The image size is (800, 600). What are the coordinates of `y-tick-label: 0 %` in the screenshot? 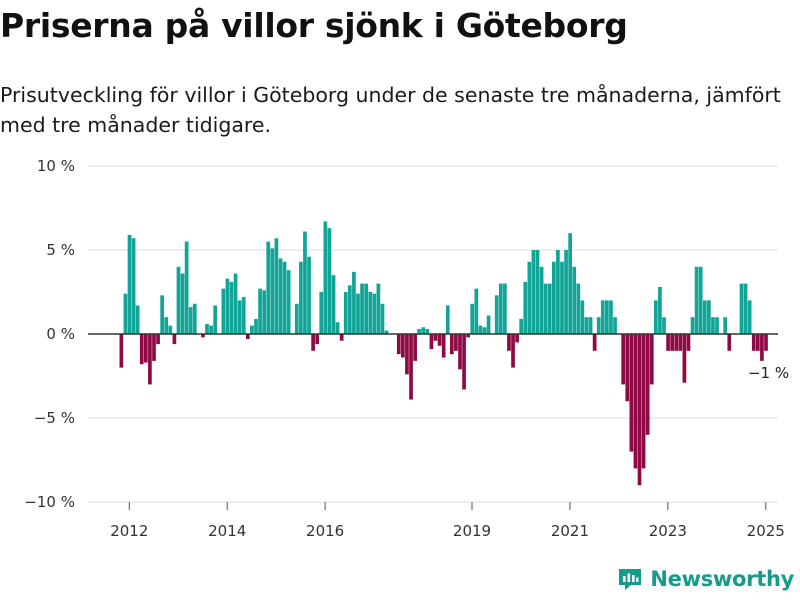 It's located at (60, 334).